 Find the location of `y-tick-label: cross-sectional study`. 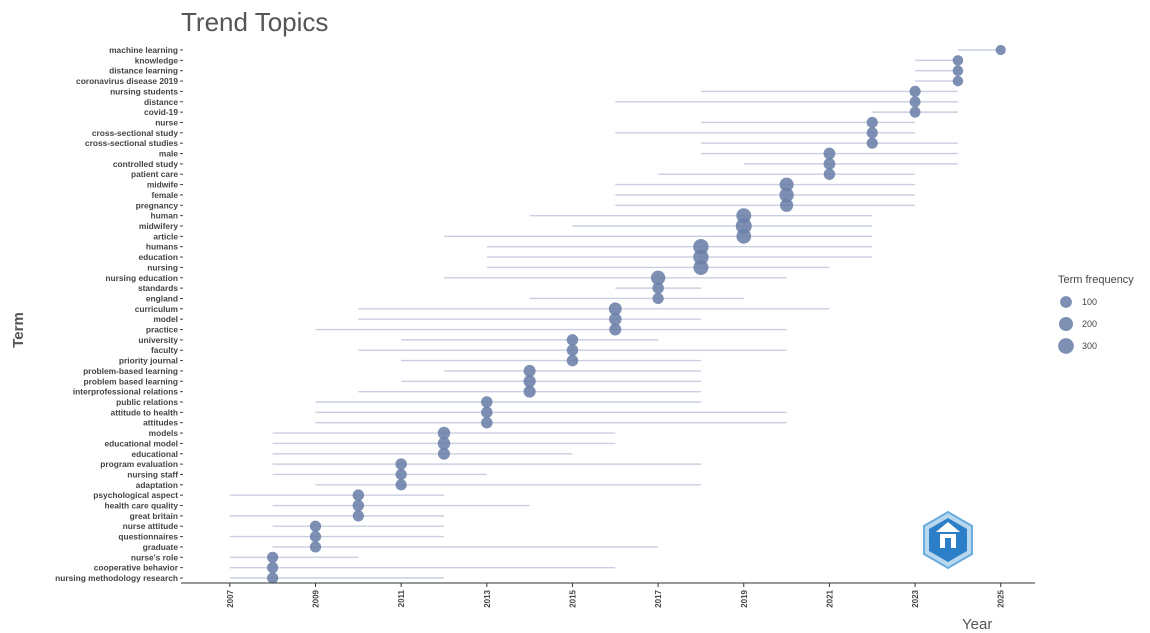

y-tick-label: cross-sectional study is located at coordinates (135, 133).